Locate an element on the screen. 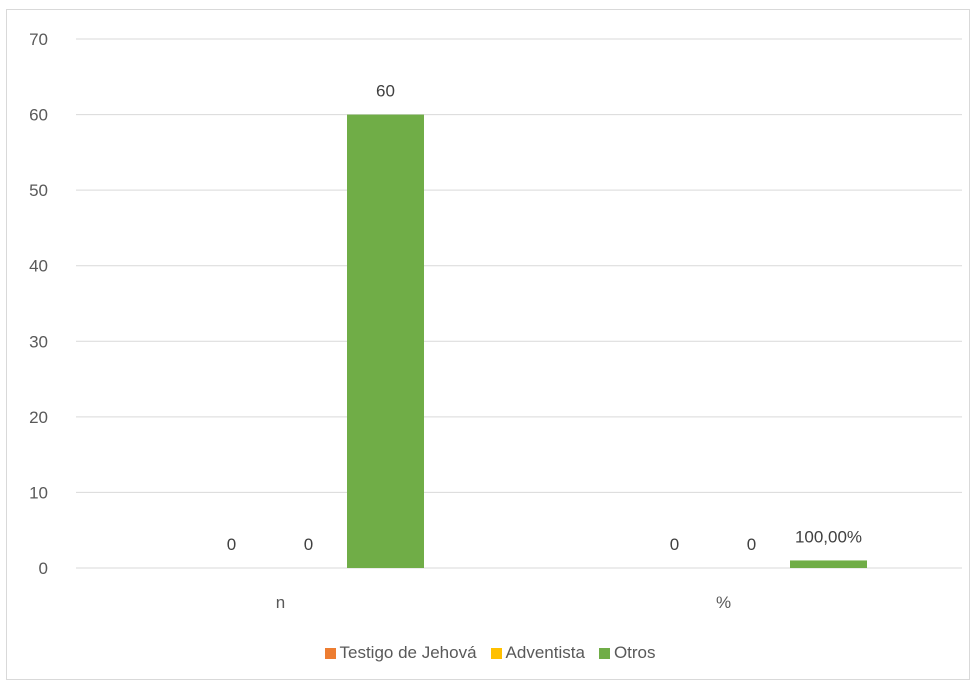 This screenshot has width=980, height=684. legend-item-otros: Otros is located at coordinates (627, 653).